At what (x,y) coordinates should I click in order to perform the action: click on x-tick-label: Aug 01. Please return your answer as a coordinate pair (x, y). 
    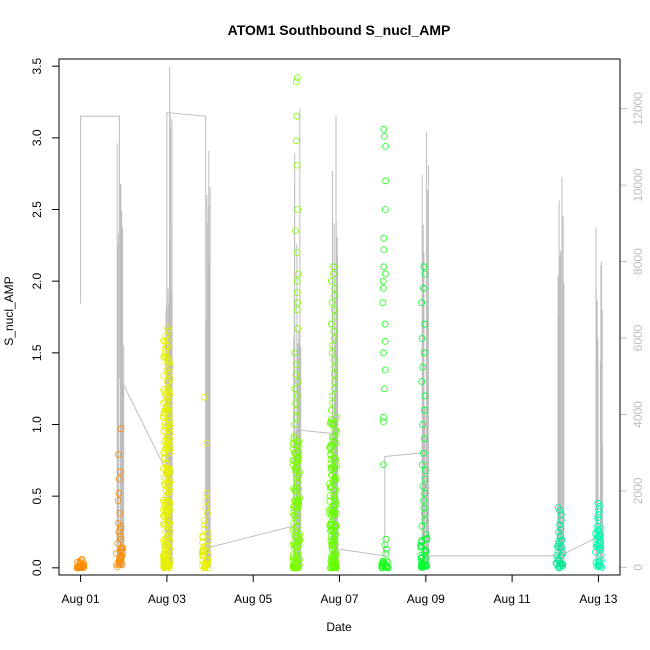
    Looking at the image, I should click on (81, 599).